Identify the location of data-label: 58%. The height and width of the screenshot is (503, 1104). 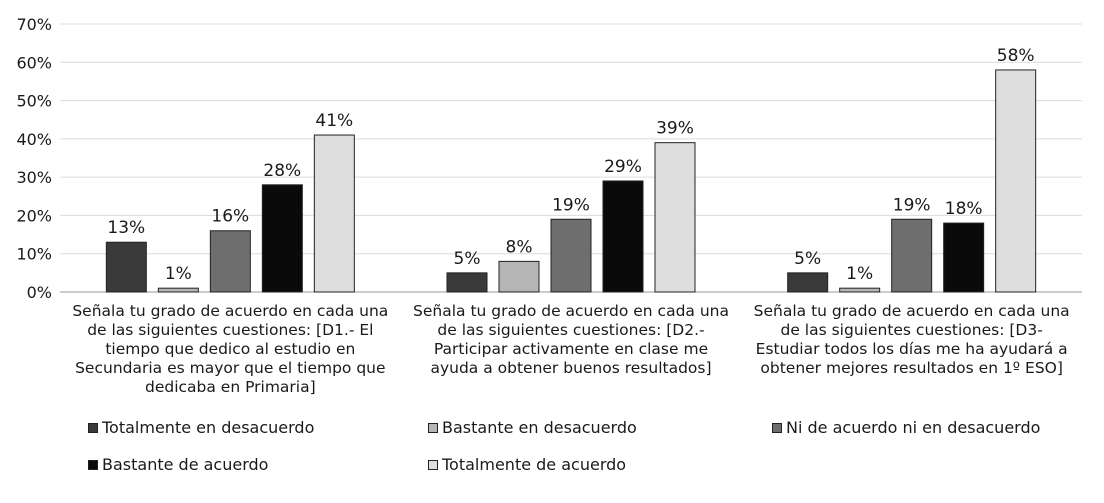
(1016, 56).